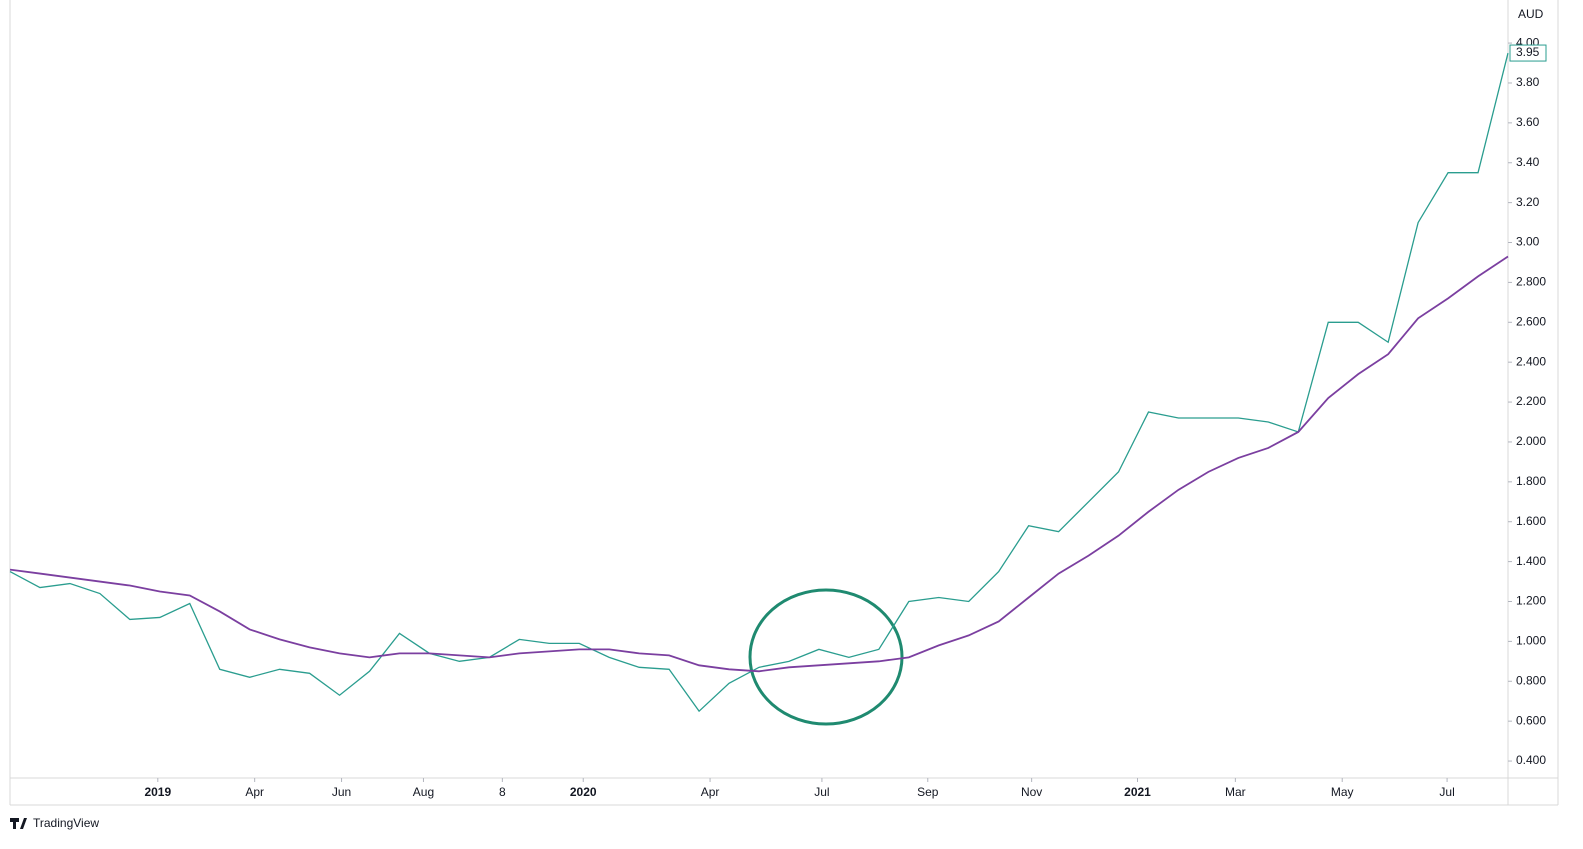 The height and width of the screenshot is (849, 1583). I want to click on x-tick-label: Sep, so click(928, 792).